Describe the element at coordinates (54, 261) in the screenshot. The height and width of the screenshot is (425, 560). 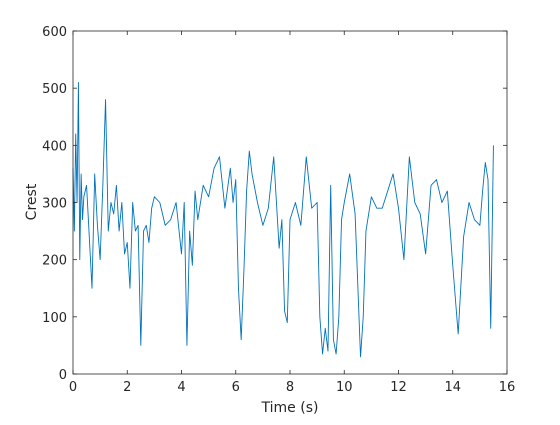
I see `y-tick-label: 200` at that location.